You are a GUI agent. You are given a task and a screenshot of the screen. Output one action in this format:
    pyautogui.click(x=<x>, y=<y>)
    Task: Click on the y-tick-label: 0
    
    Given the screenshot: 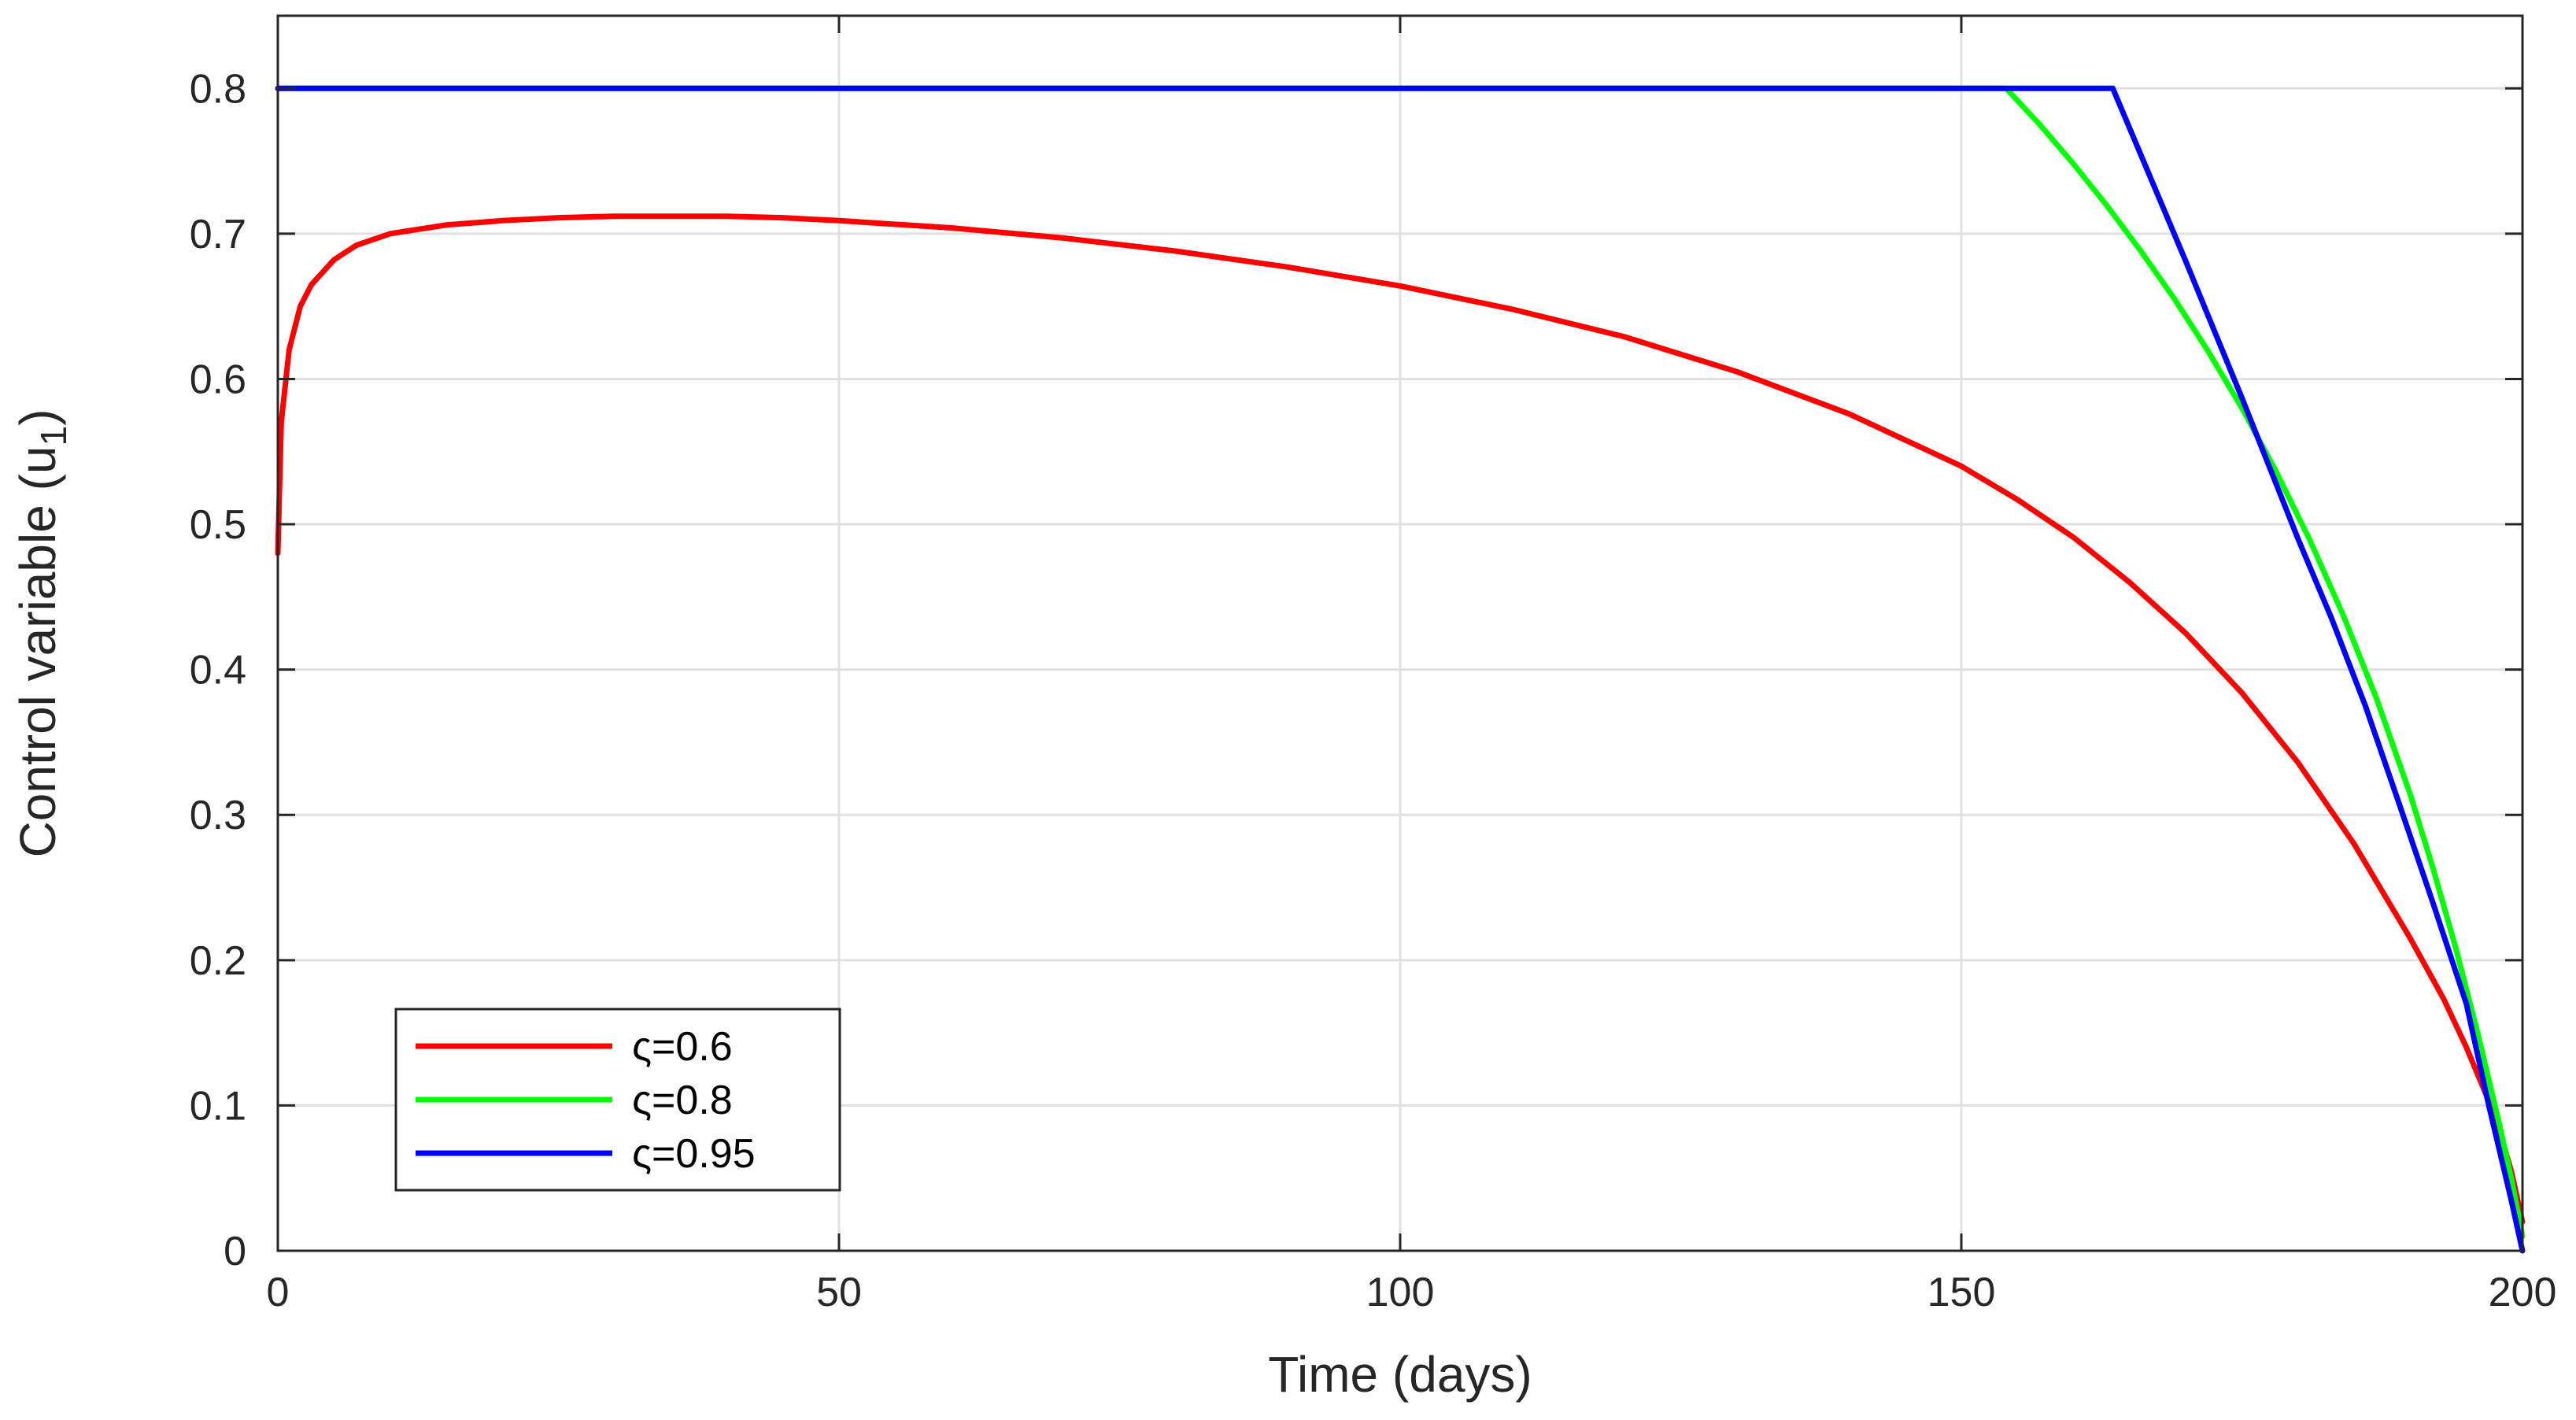 What is the action you would take?
    pyautogui.click(x=235, y=1251)
    